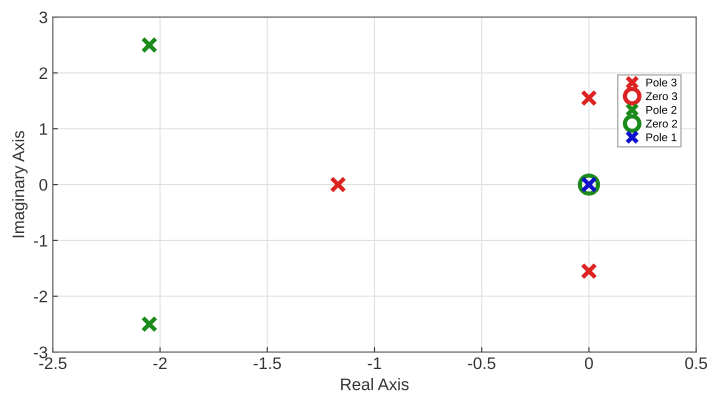  Describe the element at coordinates (588, 363) in the screenshot. I see `x-tick-label: 0` at that location.